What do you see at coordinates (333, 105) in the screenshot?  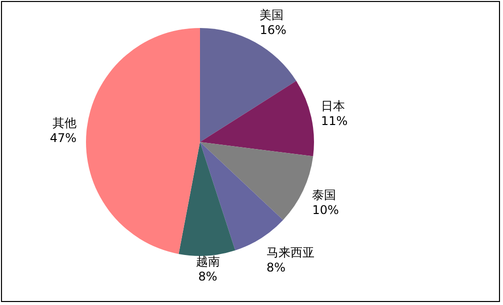 I see `slice-label: 日本` at bounding box center [333, 105].